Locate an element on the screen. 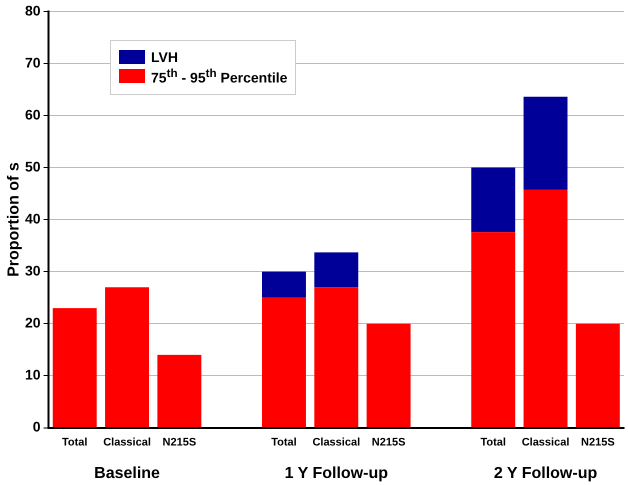 The image size is (628, 485). text: Baseline is located at coordinates (127, 473).